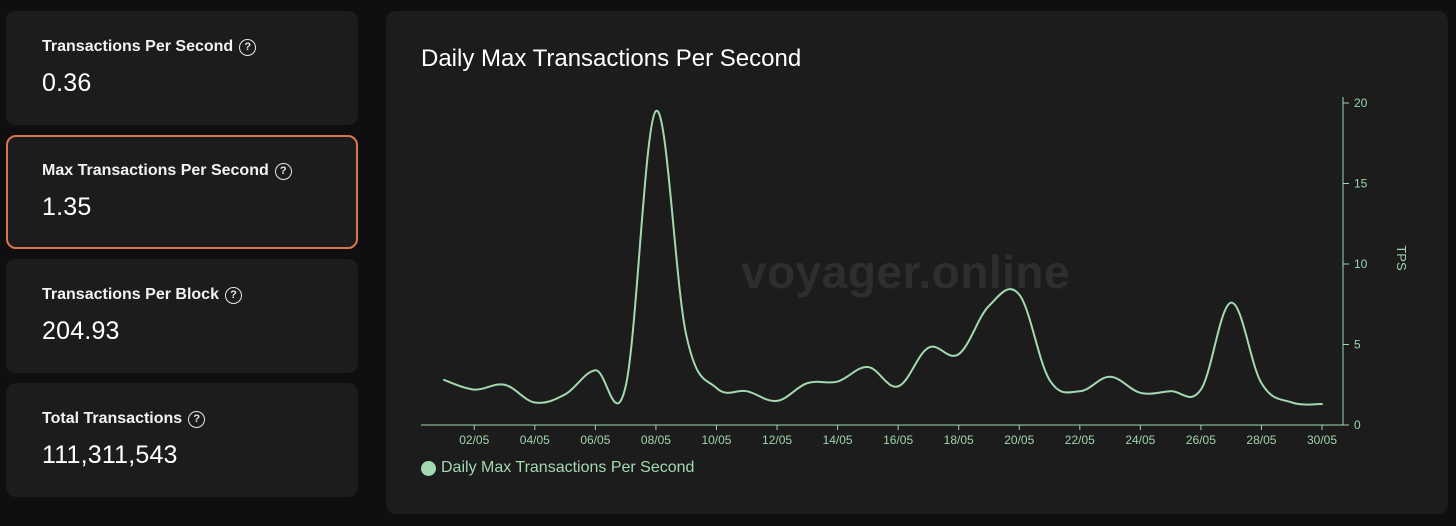  What do you see at coordinates (130, 294) in the screenshot?
I see `stat-label: Transactions Per Block` at bounding box center [130, 294].